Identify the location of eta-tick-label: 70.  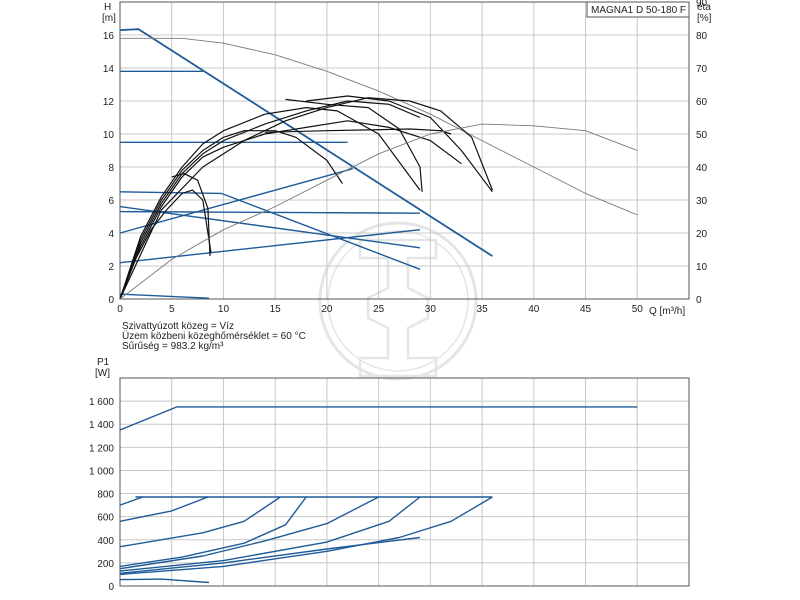
(702, 69).